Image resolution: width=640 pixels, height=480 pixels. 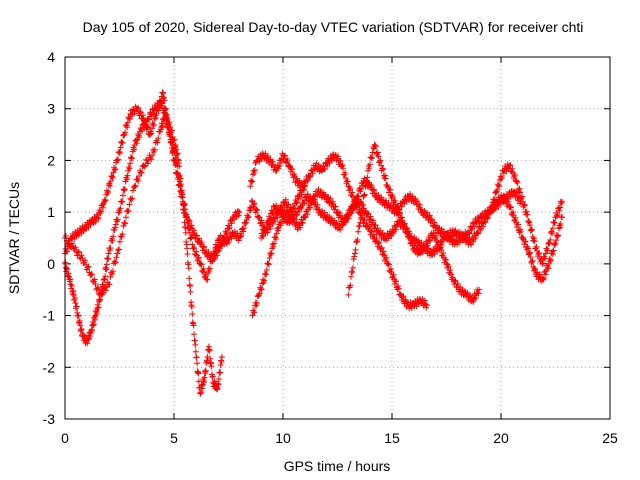 I want to click on y-tick-label: 2, so click(x=51, y=160).